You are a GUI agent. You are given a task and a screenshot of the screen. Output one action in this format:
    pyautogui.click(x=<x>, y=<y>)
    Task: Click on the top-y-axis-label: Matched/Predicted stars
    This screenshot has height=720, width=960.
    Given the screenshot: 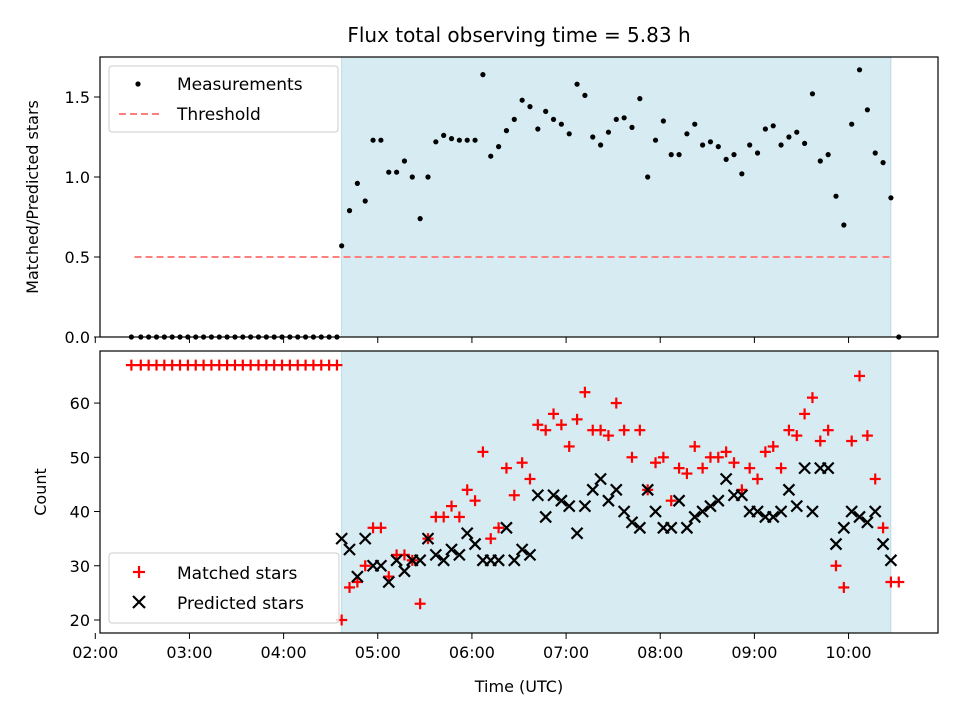 What is the action you would take?
    pyautogui.click(x=32, y=197)
    